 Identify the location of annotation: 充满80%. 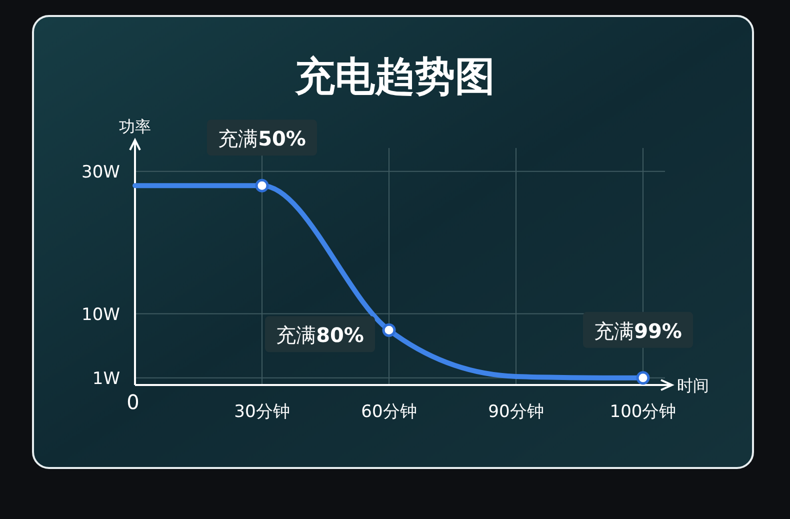
(320, 335).